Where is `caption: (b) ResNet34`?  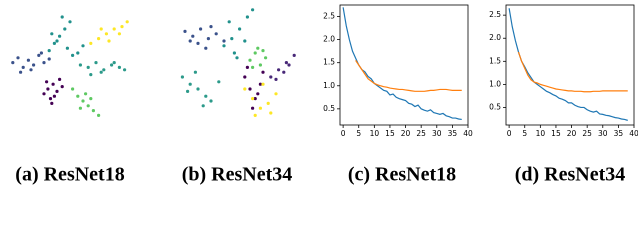
caption: (b) ResNet34 is located at coordinates (237, 175).